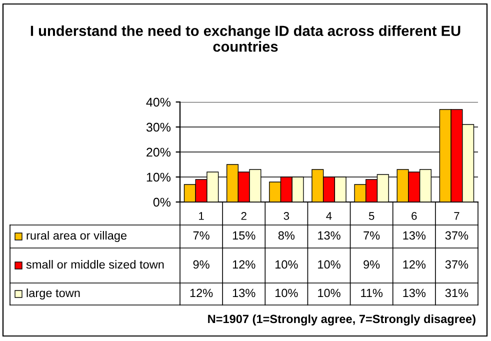 Image resolution: width=491 pixels, height=341 pixels. I want to click on x-tick-label: 2, so click(243, 216).